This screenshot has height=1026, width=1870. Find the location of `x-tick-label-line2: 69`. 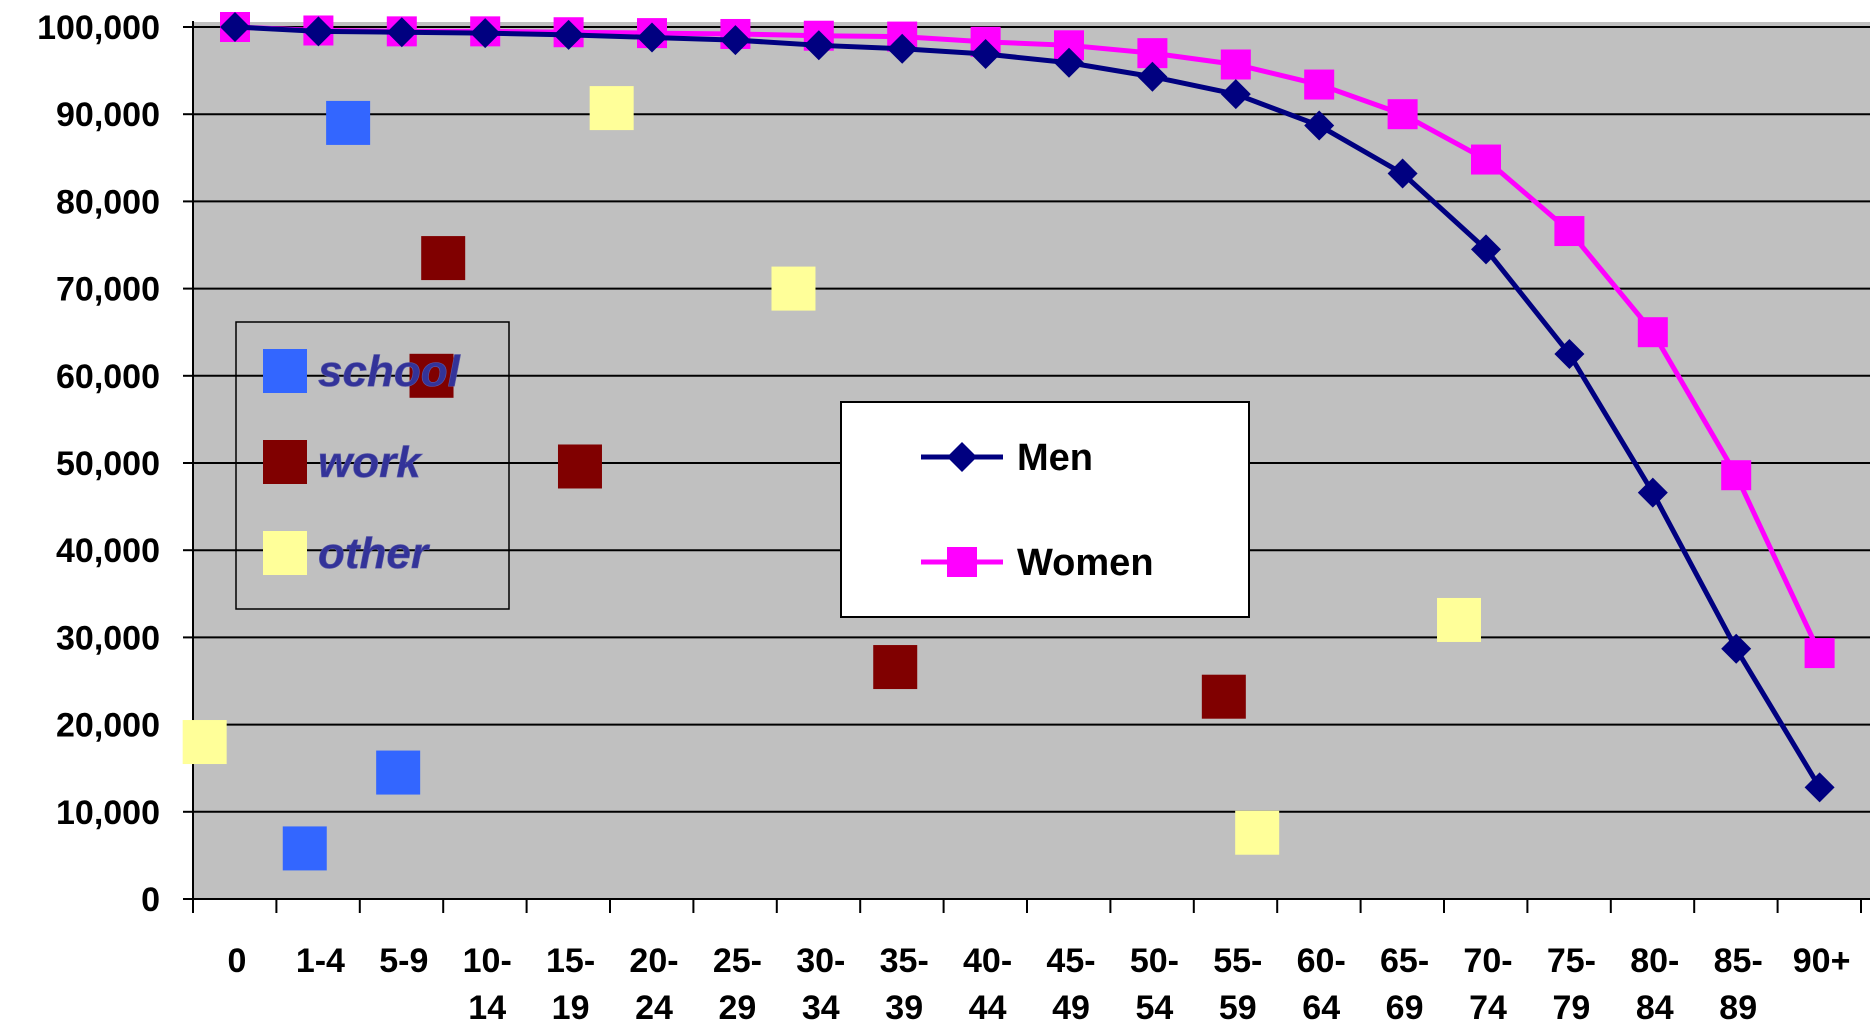

x-tick-label-line2: 69 is located at coordinates (1405, 1007).